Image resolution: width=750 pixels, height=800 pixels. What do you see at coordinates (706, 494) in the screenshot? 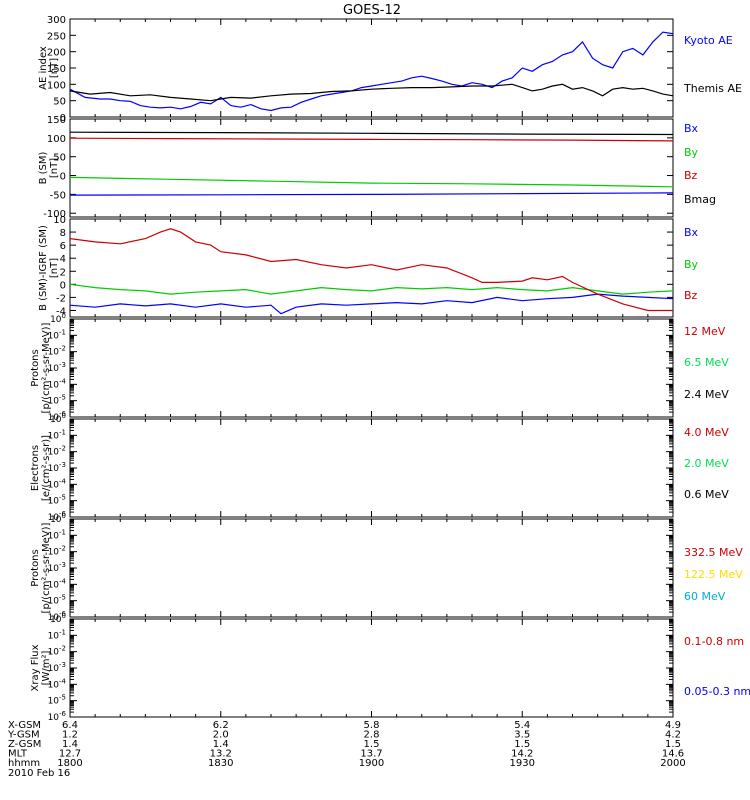
I see `electrons-legend-item: 0.6 MeV` at bounding box center [706, 494].